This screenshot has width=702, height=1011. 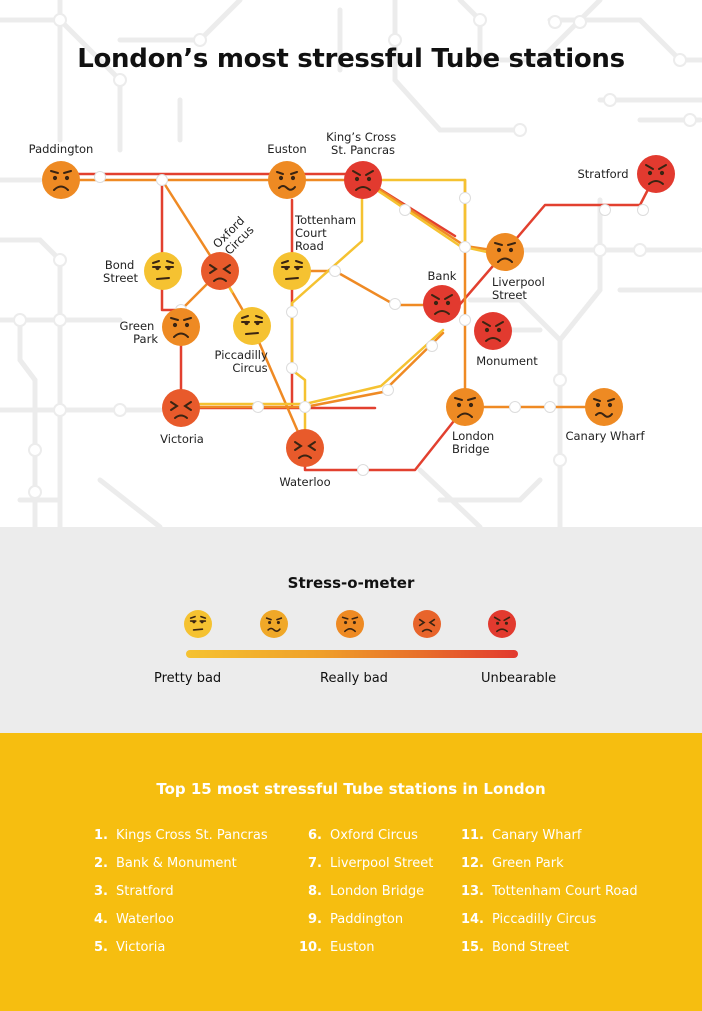 What do you see at coordinates (351, 583) in the screenshot?
I see `meter-title: Stress-o-meter` at bounding box center [351, 583].